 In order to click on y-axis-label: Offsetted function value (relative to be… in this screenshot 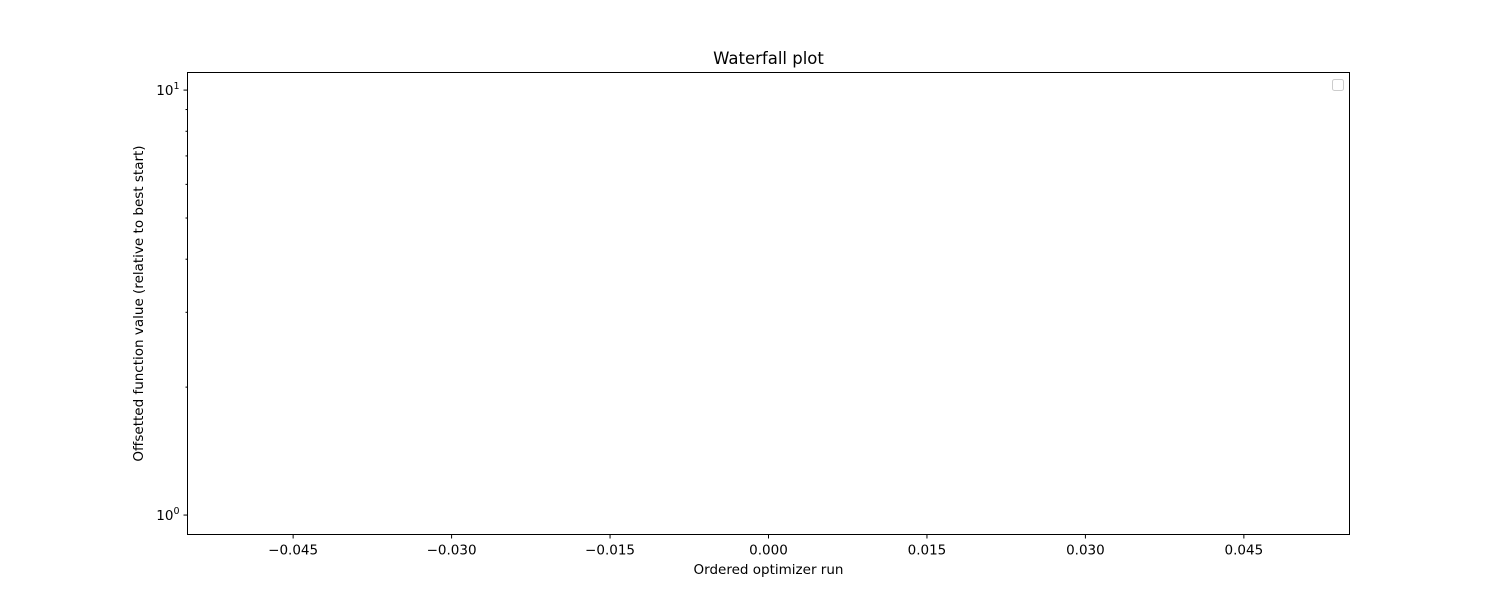, I will do `click(139, 303)`.